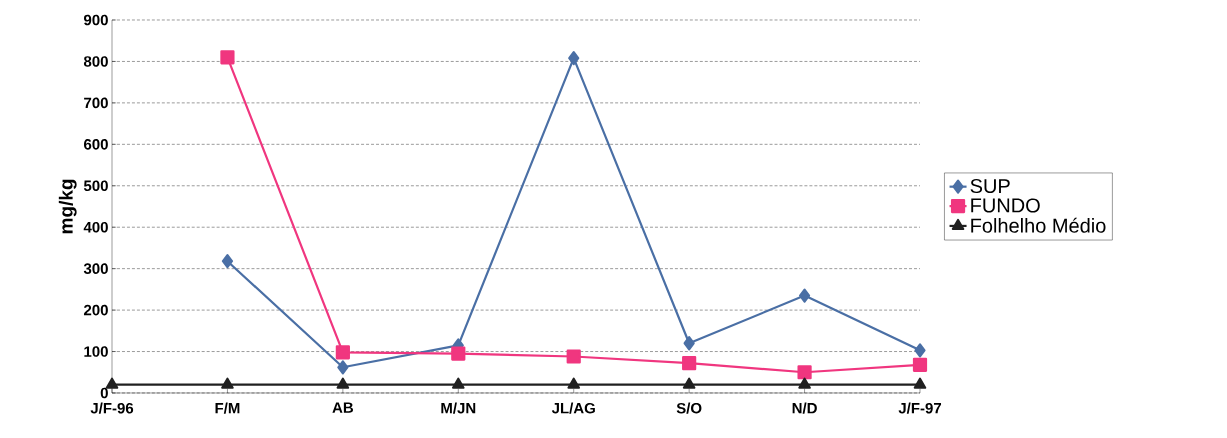  Describe the element at coordinates (96, 351) in the screenshot. I see `y-tick-label: 100` at that location.